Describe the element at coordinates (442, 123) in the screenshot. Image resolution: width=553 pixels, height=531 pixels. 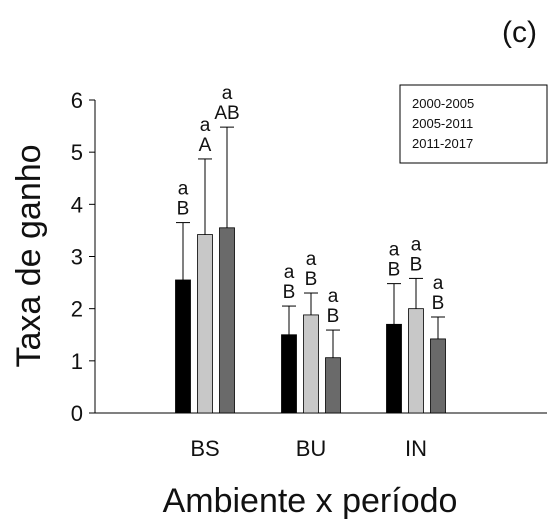
I see `legend-entry: 2005-2011` at that location.